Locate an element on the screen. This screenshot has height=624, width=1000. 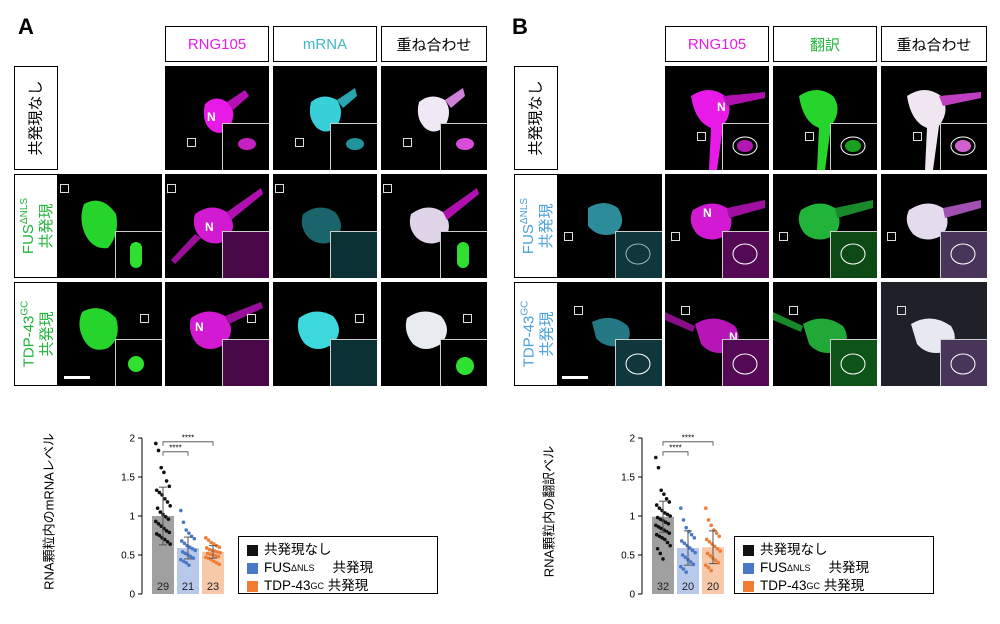
panel-b-row-label-none-text: 共発現なし is located at coordinates (536, 118).